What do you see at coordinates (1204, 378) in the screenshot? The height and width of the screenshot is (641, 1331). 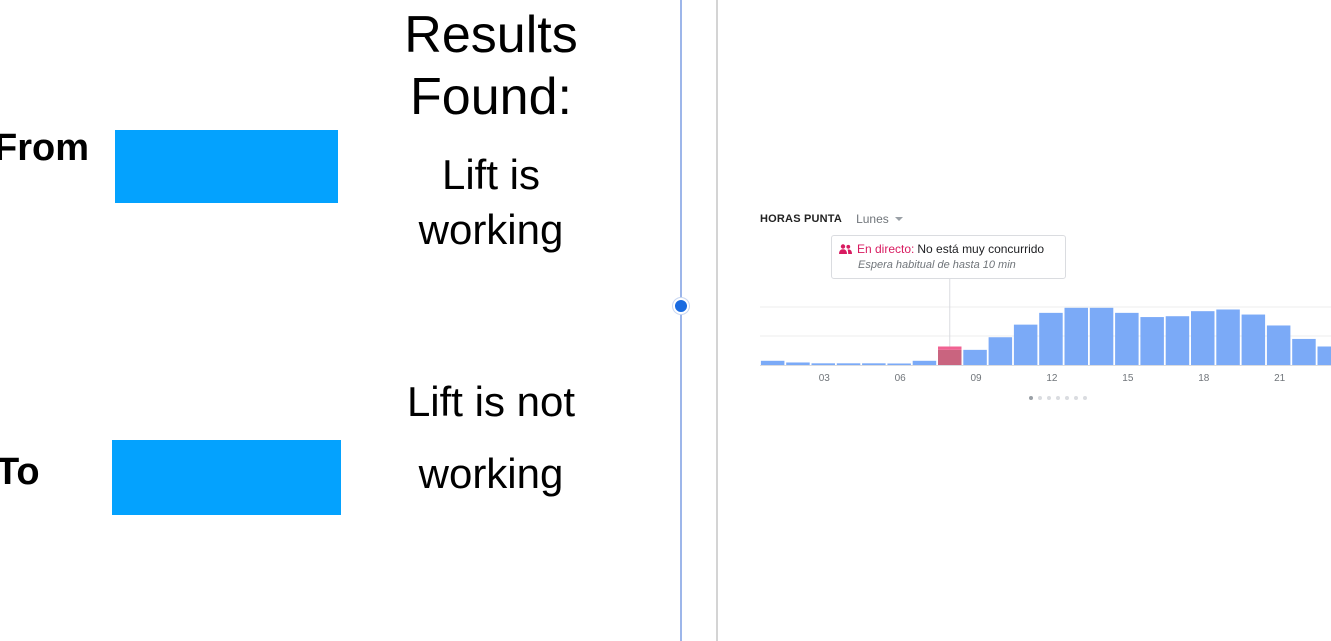 I see `chart-tick-label: 18` at bounding box center [1204, 378].